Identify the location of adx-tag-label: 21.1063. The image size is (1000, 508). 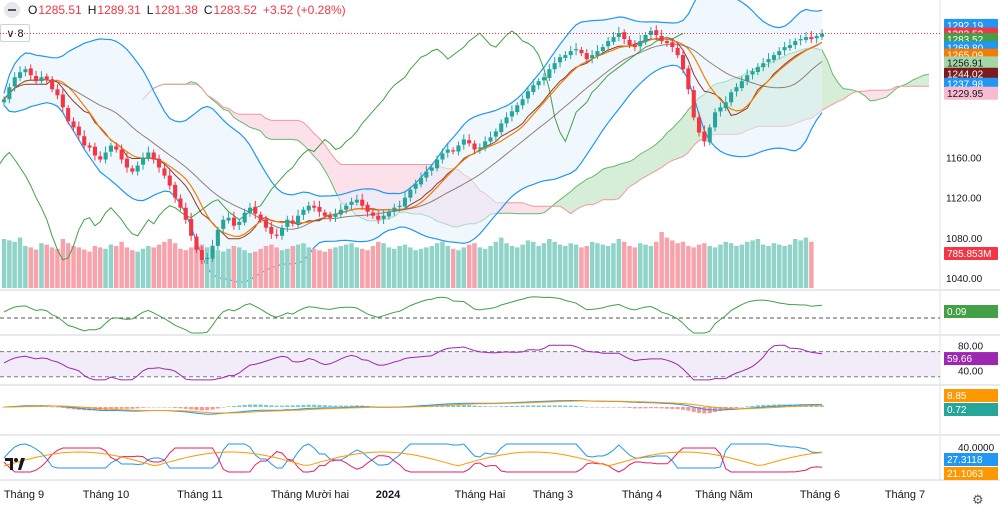
(965, 474).